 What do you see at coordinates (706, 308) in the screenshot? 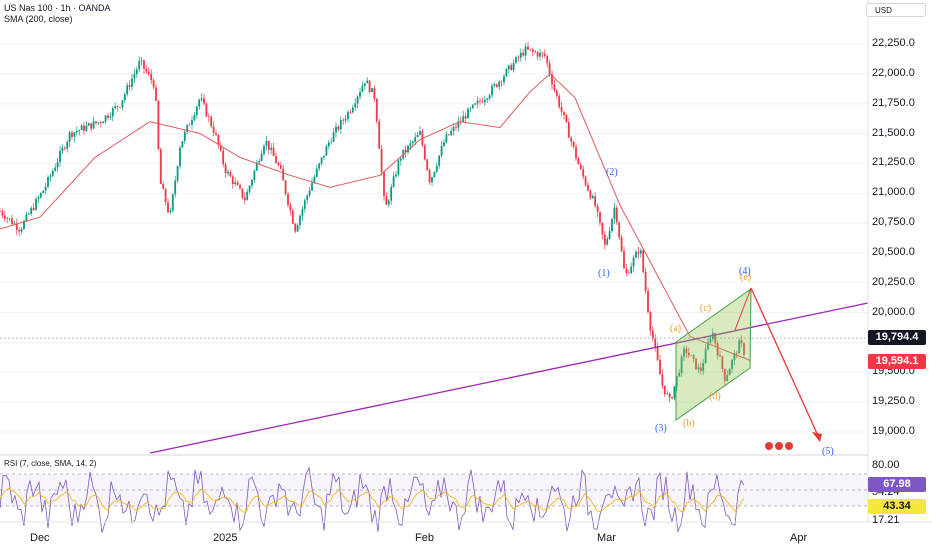
I see `wave-label: (c)` at bounding box center [706, 308].